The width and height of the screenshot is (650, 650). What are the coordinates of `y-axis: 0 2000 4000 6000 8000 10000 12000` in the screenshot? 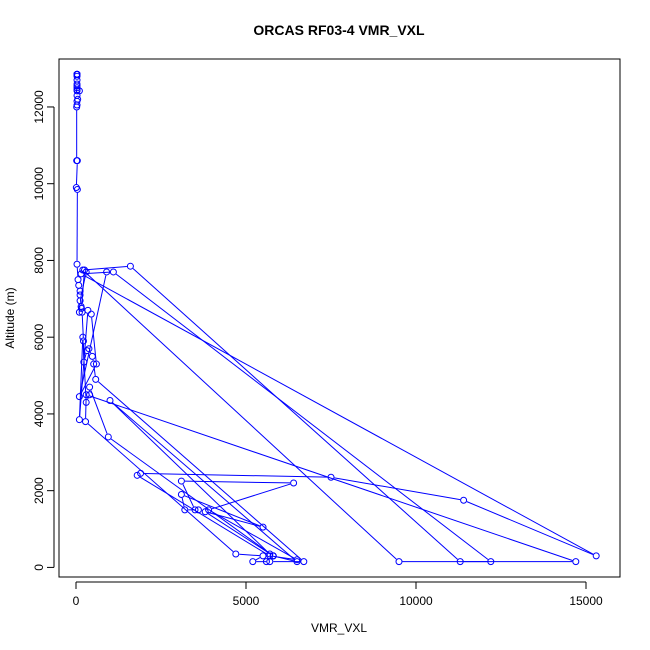 It's located at (43, 330).